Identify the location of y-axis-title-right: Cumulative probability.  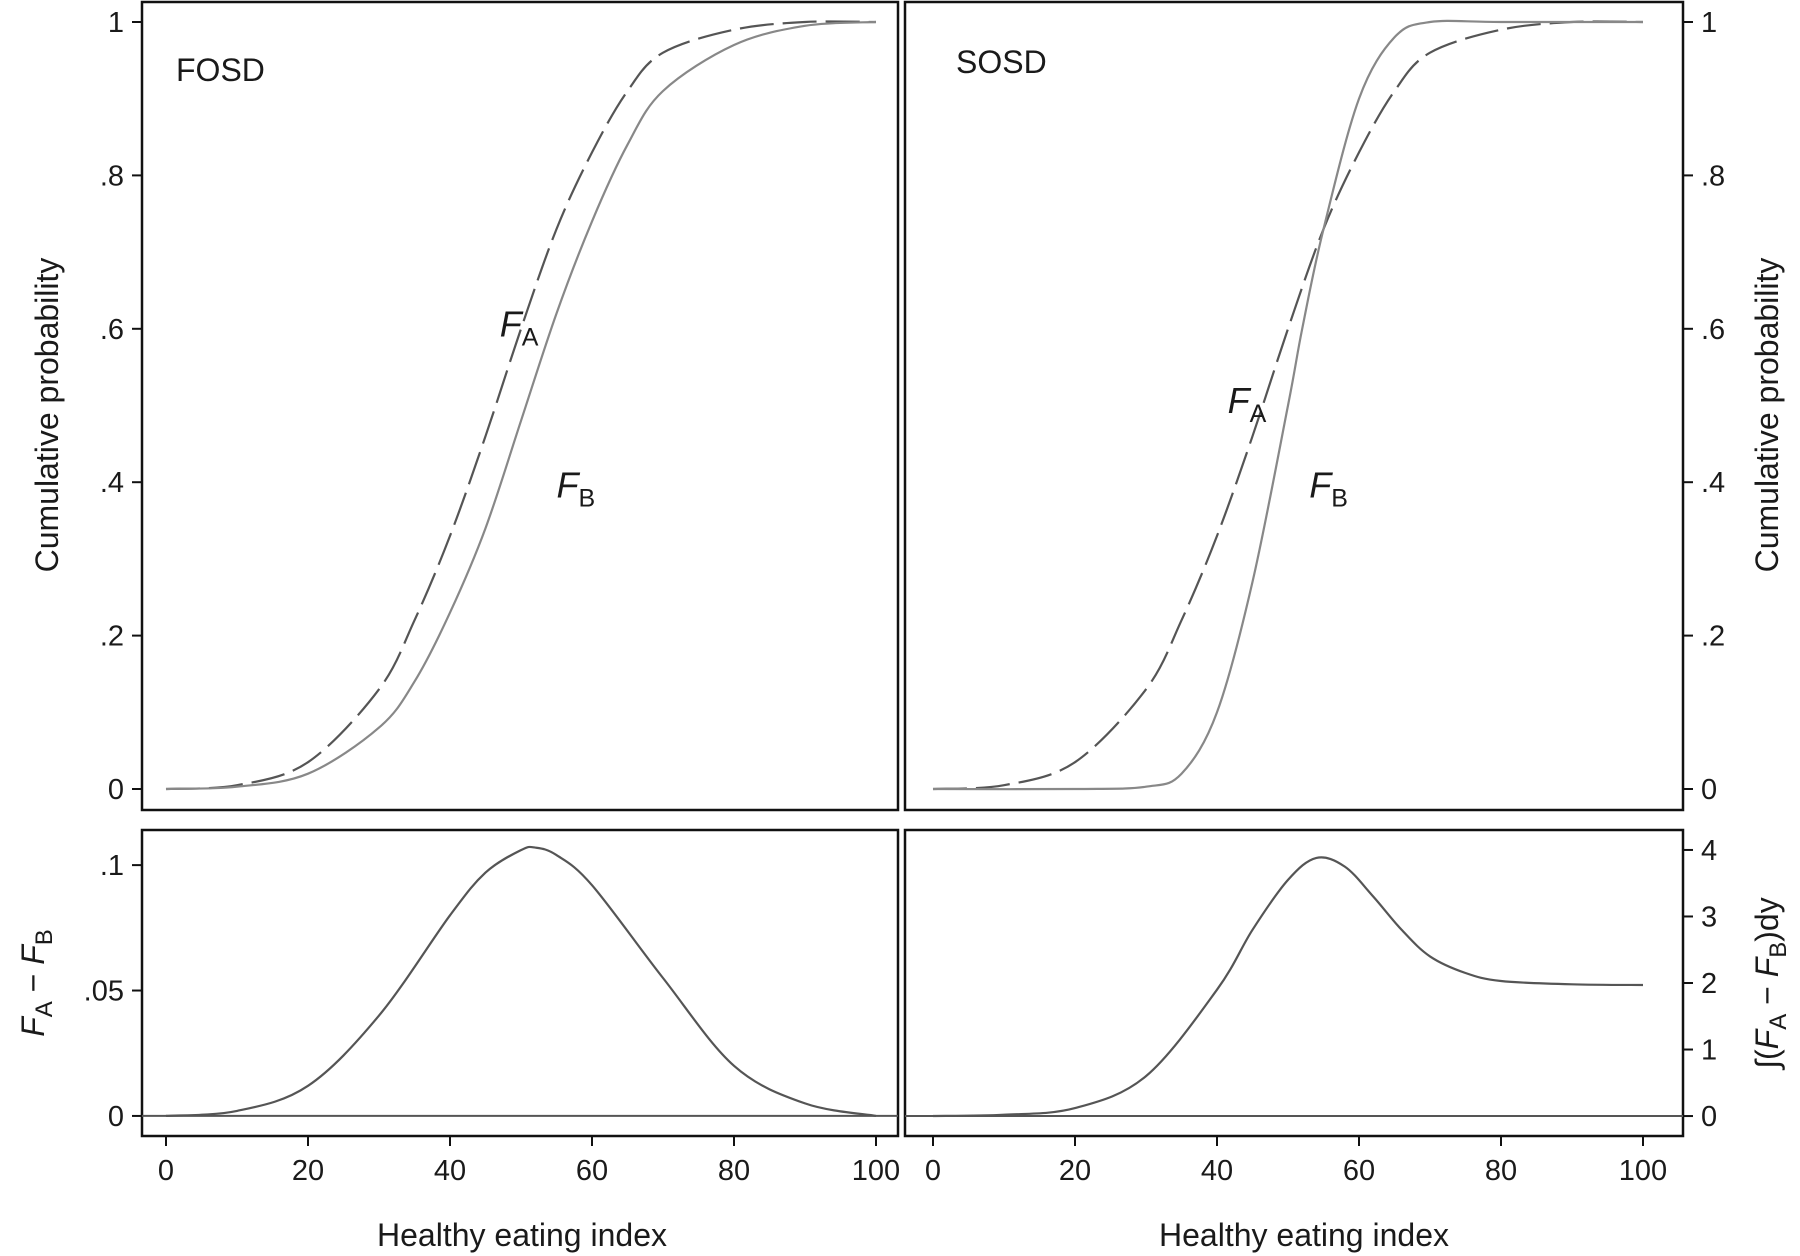
(1767, 415).